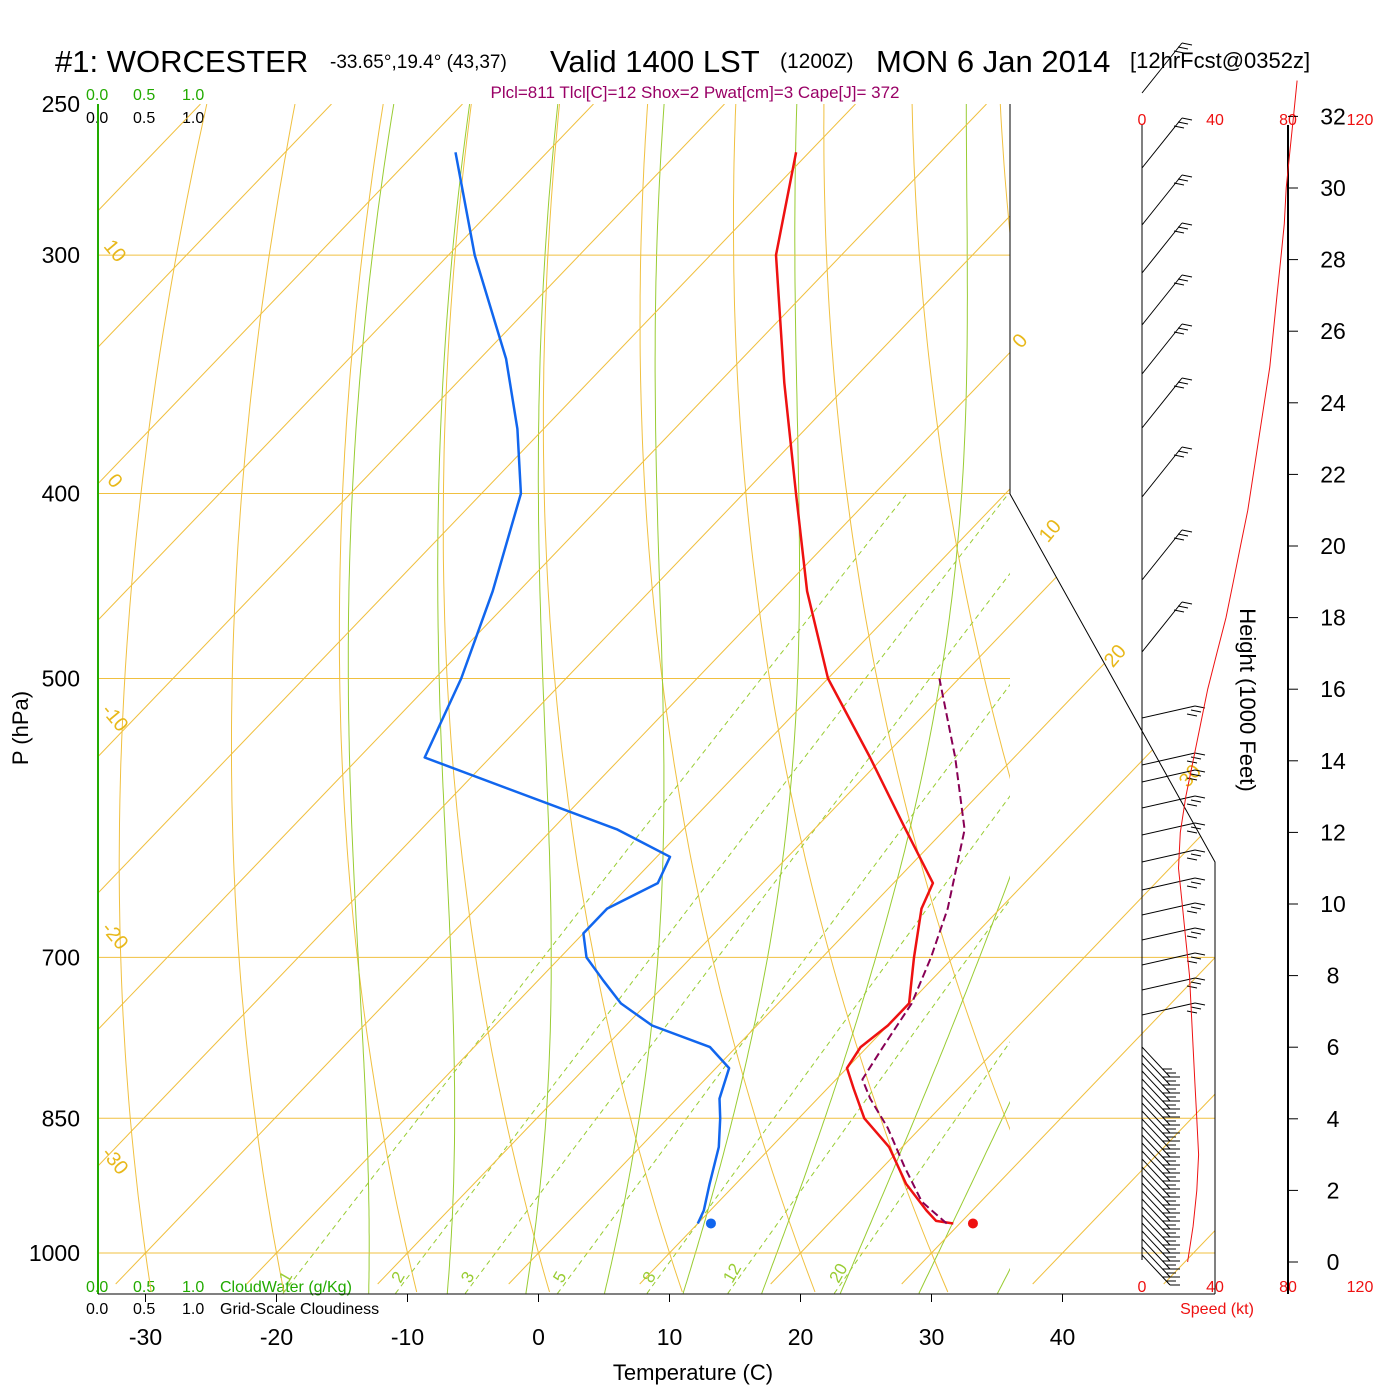  Describe the element at coordinates (97, 1309) in the screenshot. I see `bottom-black-tick: 0.0` at that location.